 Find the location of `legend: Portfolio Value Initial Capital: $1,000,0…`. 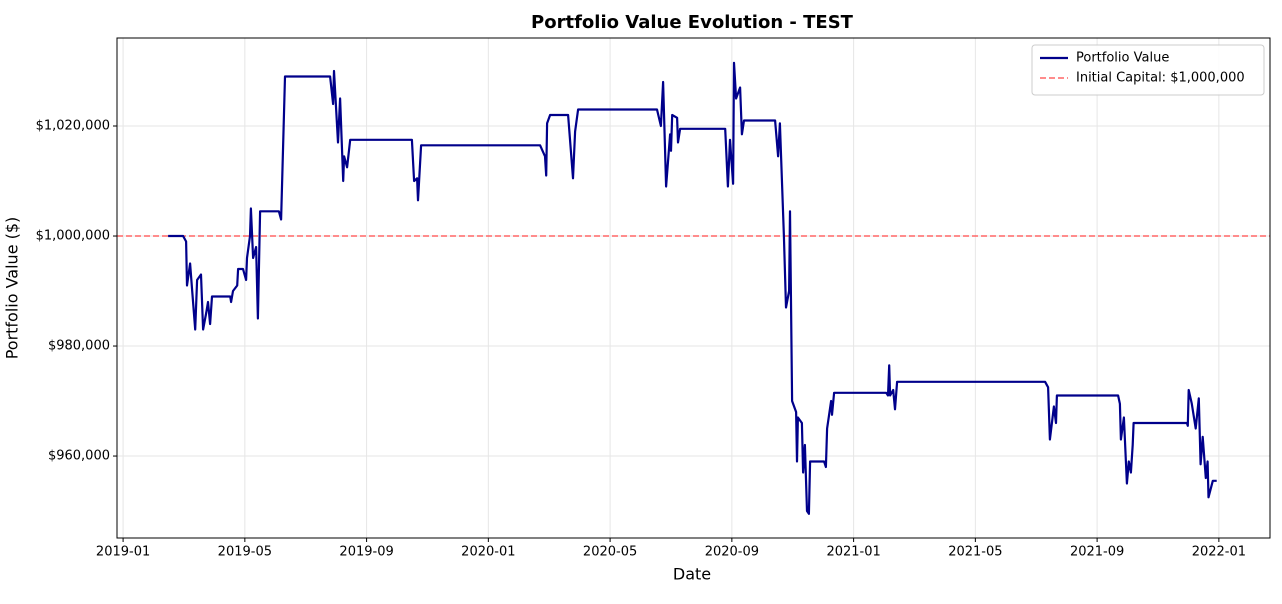

legend: Portfolio Value Initial Capital: $1,000,0… is located at coordinates (1148, 70).